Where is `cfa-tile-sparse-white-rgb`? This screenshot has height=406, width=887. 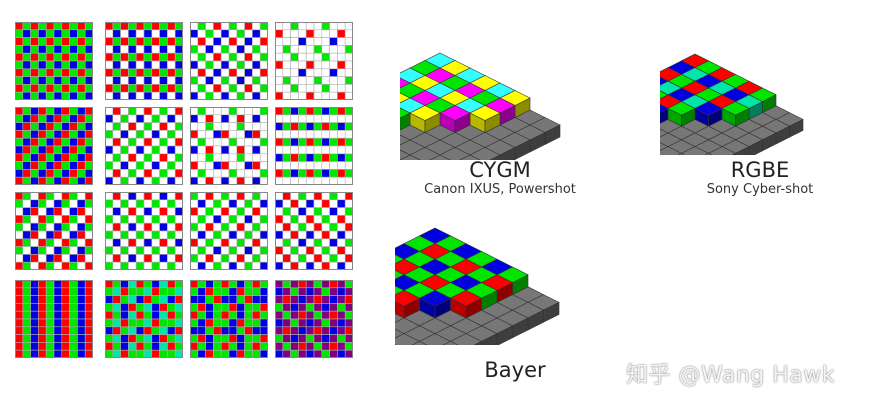
cfa-tile-sparse-white-rgb is located at coordinates (229, 61).